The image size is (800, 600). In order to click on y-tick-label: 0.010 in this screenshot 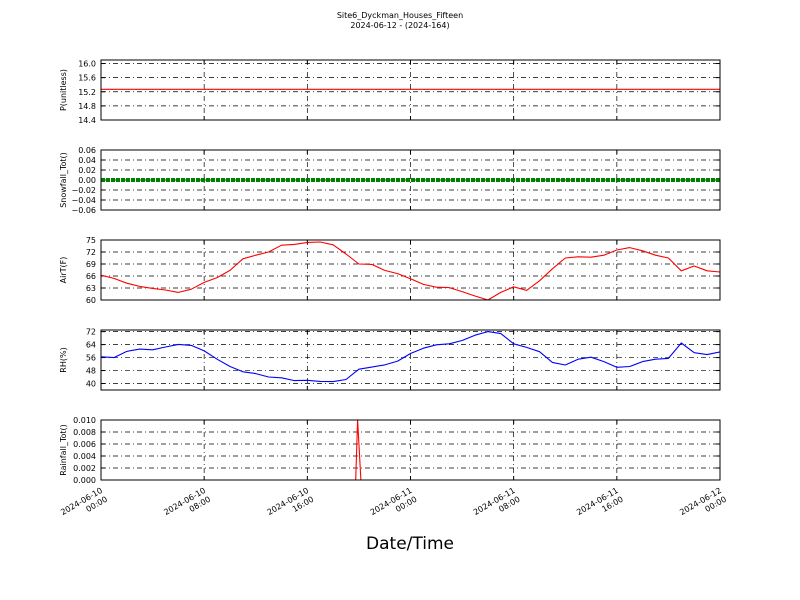, I will do `click(84, 420)`.